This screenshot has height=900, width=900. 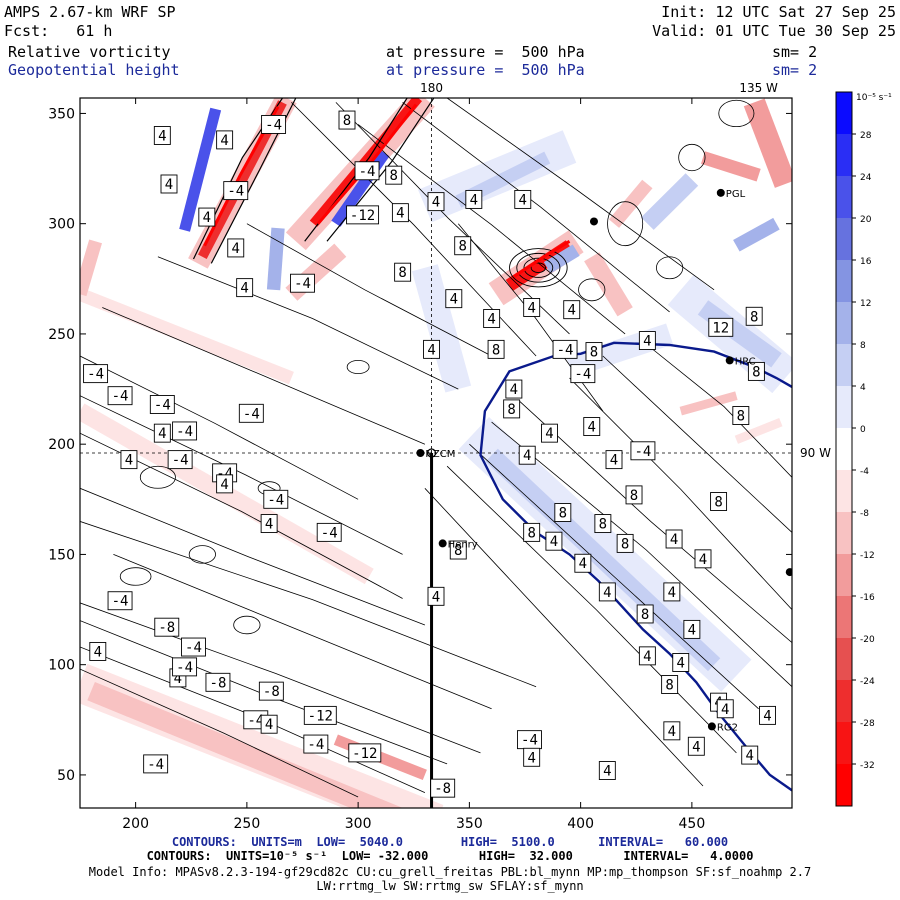 What do you see at coordinates (745, 361) in the screenshot?
I see `station-label: HRC` at bounding box center [745, 361].